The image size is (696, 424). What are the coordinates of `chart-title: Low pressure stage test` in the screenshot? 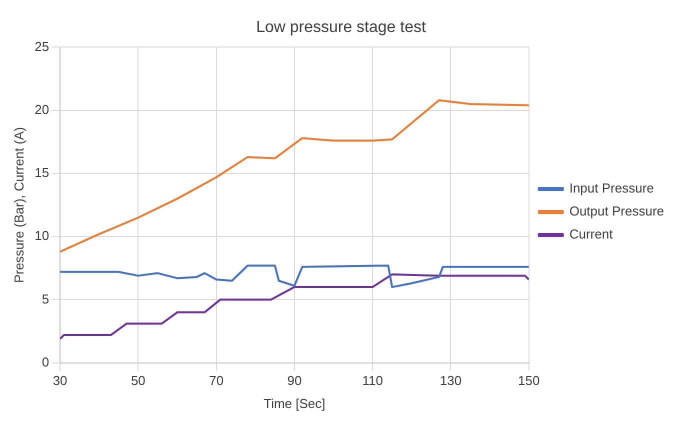 It's located at (341, 27).